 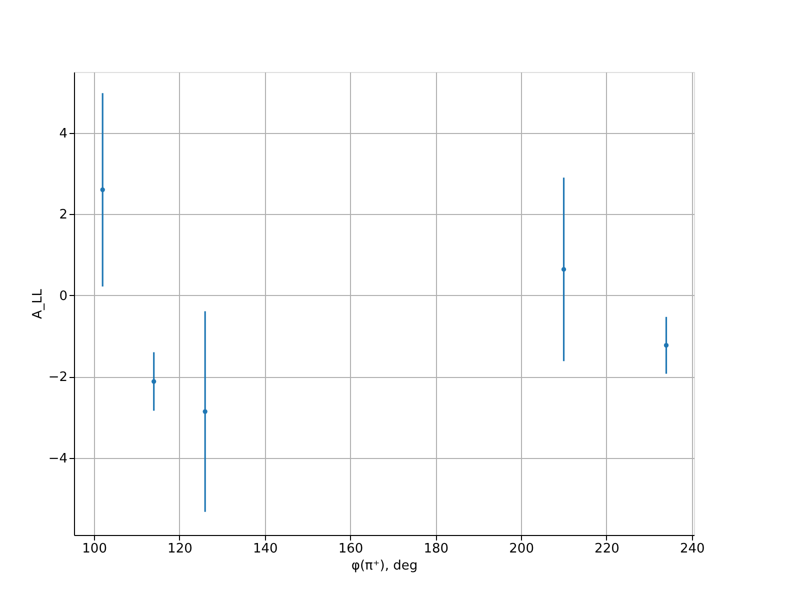 I want to click on x-tick-label: 240, so click(x=692, y=549).